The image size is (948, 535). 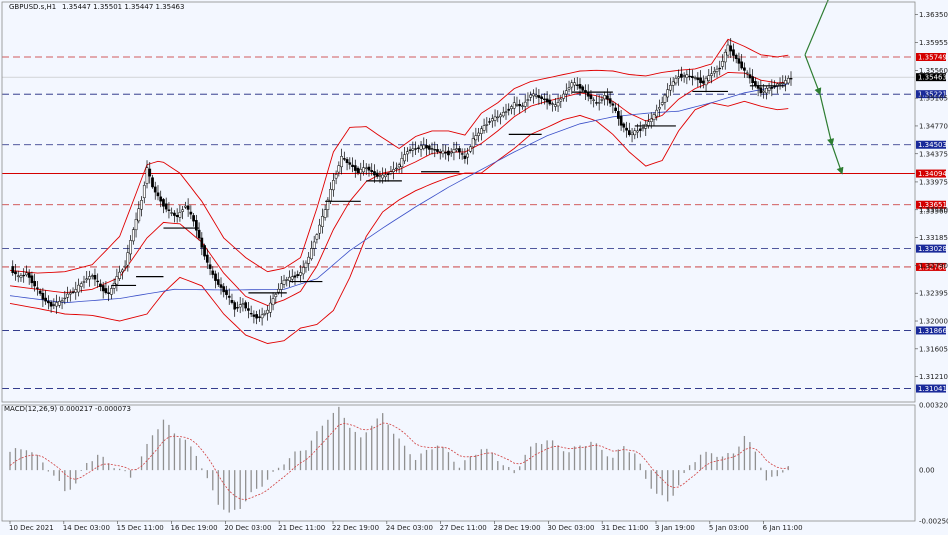 What do you see at coordinates (932, 95) in the screenshot?
I see `level-badge-label: 1.35221` at bounding box center [932, 95].